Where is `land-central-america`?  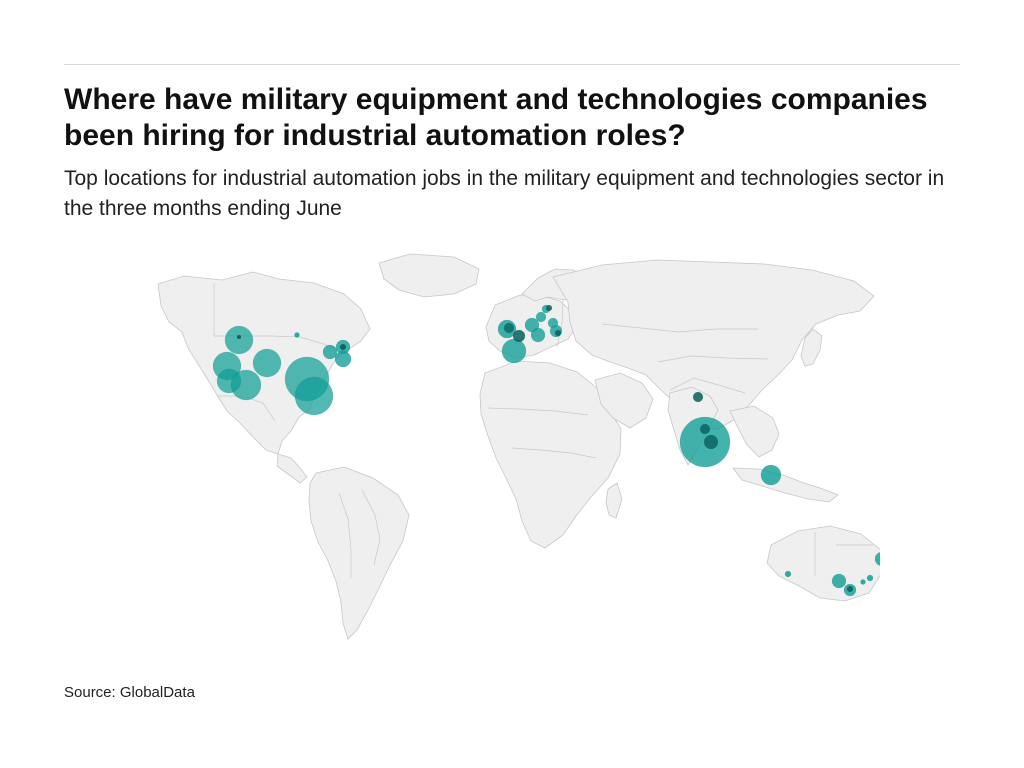
land-central-america is located at coordinates (292, 468).